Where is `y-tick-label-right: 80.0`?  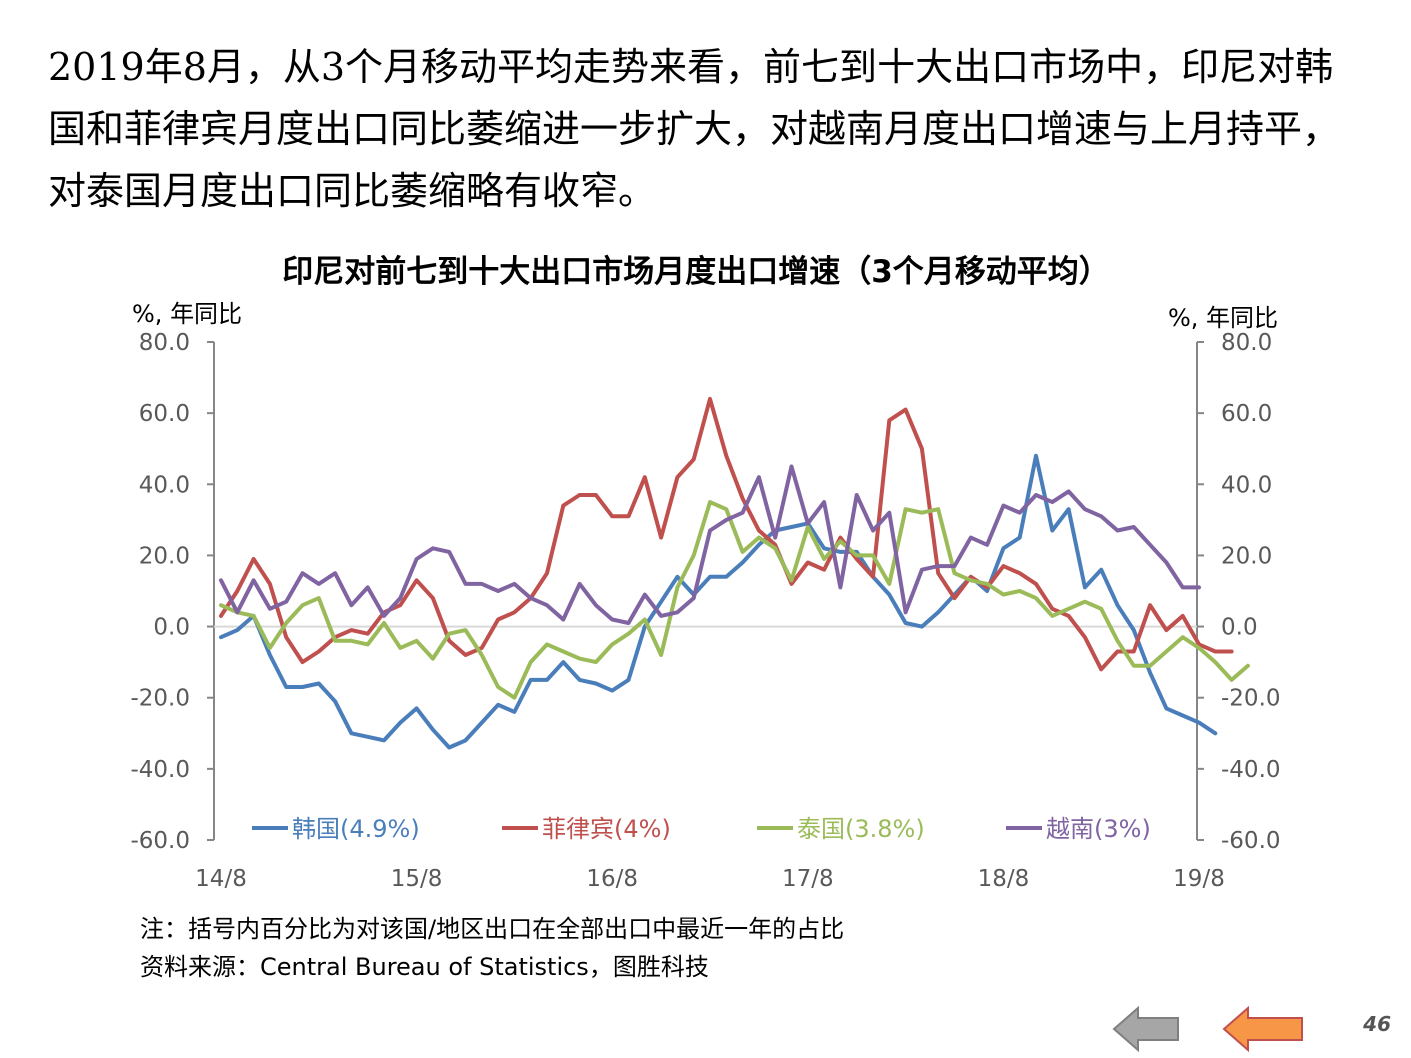
y-tick-label-right: 80.0 is located at coordinates (1246, 343).